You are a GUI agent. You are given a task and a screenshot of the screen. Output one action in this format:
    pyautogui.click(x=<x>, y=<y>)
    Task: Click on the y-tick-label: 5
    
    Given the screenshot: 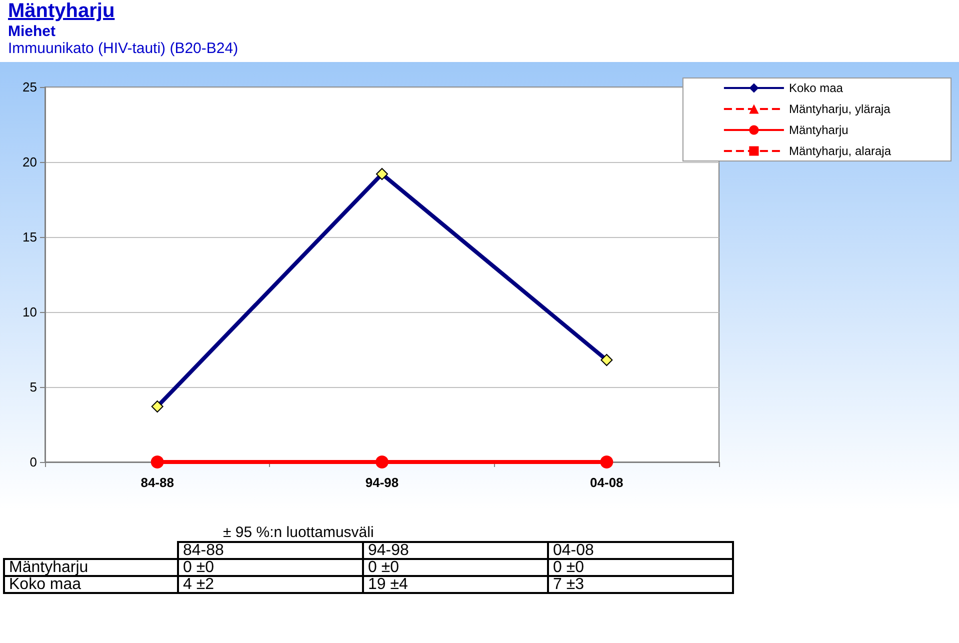 What is the action you would take?
    pyautogui.click(x=33, y=387)
    